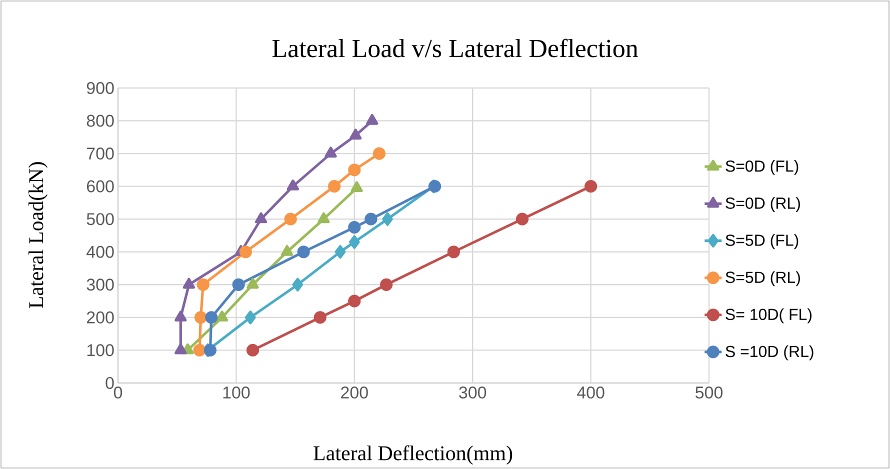  Describe the element at coordinates (455, 48) in the screenshot. I see `chart-title: Lateral Load v/s Lateral Deflection` at that location.